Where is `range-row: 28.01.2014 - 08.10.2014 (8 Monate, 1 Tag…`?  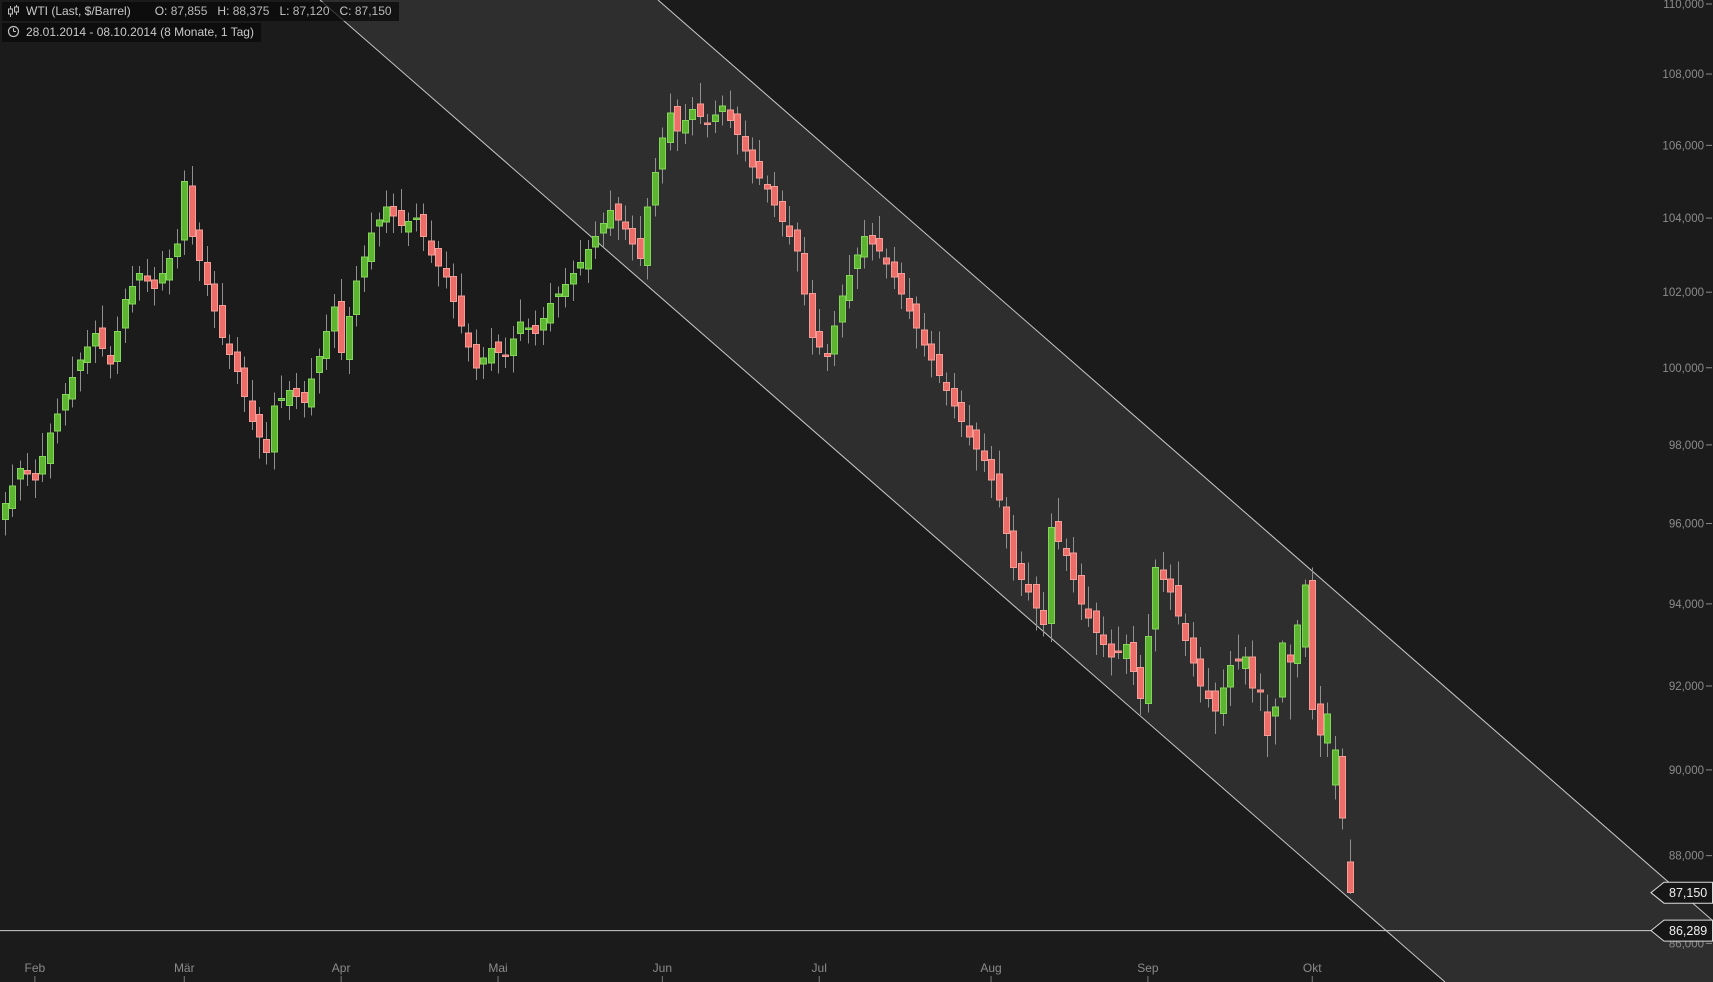 range-row: 28.01.2014 - 08.10.2014 (8 Monate, 1 Tag… is located at coordinates (131, 32).